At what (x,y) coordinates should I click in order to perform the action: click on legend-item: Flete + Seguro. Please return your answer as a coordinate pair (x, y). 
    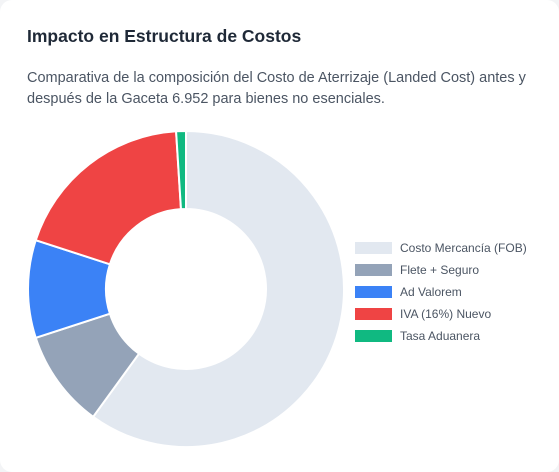
    Looking at the image, I should click on (441, 270).